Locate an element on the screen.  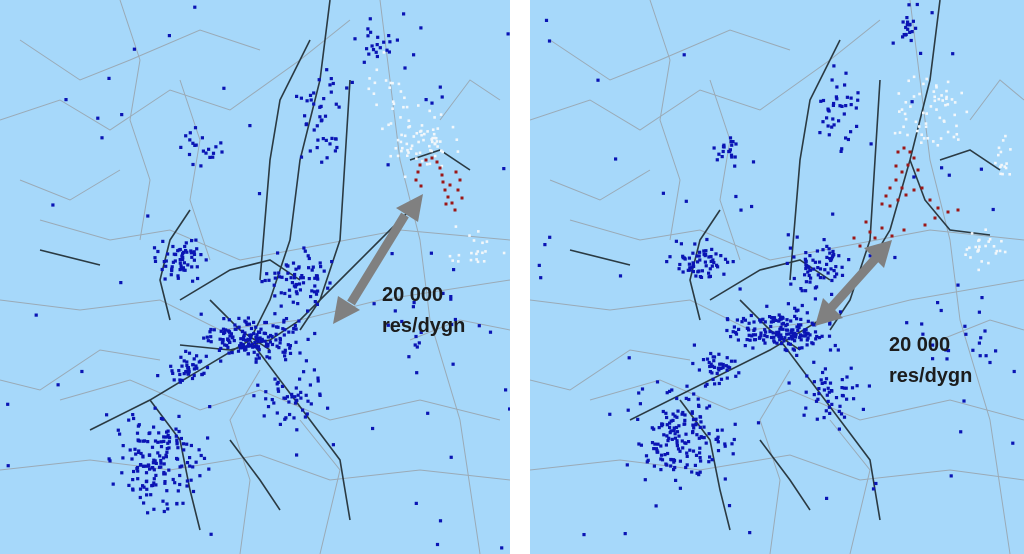
flow-label-value: 20 000 is located at coordinates (413, 295).